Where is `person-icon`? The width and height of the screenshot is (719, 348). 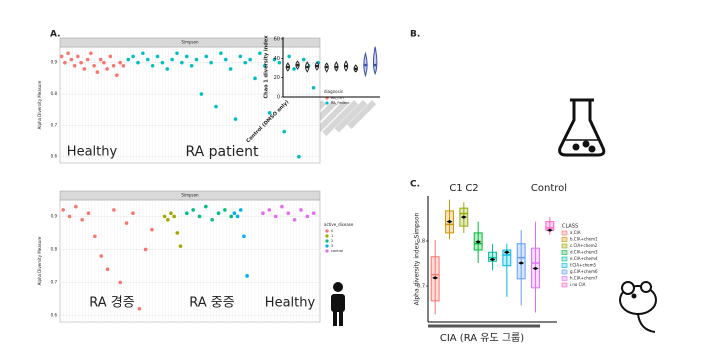
person-icon is located at coordinates (338, 304).